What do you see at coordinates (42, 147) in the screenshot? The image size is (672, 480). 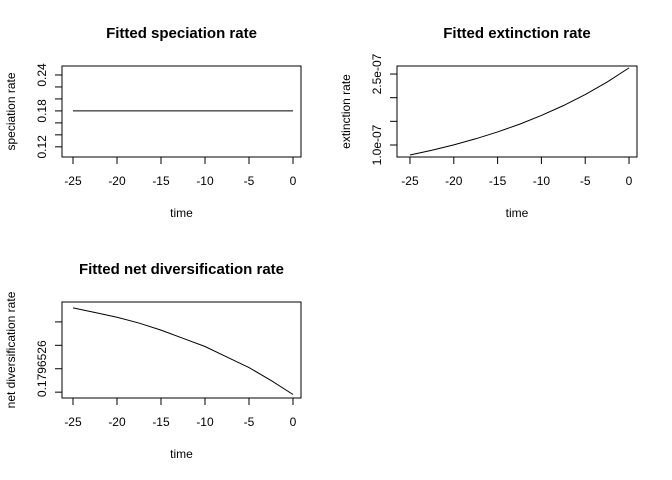 I see `y-tick-label: 0.12` at bounding box center [42, 147].